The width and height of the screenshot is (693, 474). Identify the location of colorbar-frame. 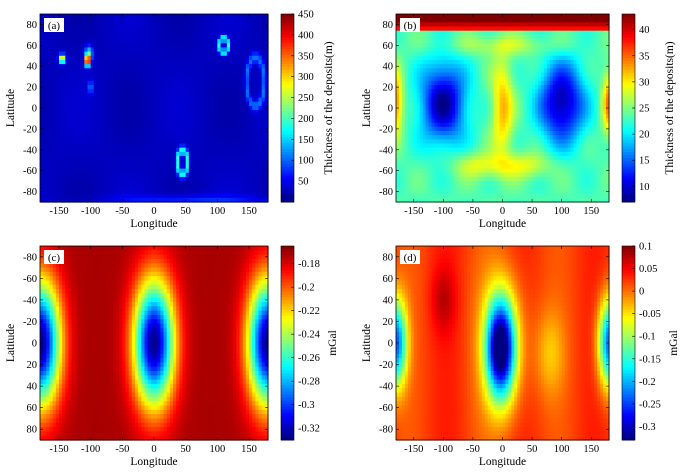
(287, 108).